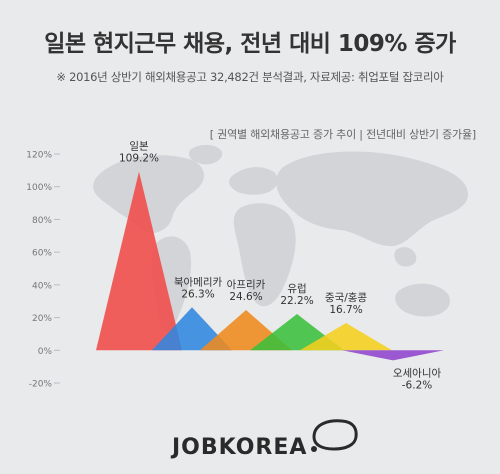 The height and width of the screenshot is (474, 500). I want to click on chart-legend: [ 권역별 해외채용공고 증가 추이 | 전년대비 상반기 증가율], so click(342, 134).